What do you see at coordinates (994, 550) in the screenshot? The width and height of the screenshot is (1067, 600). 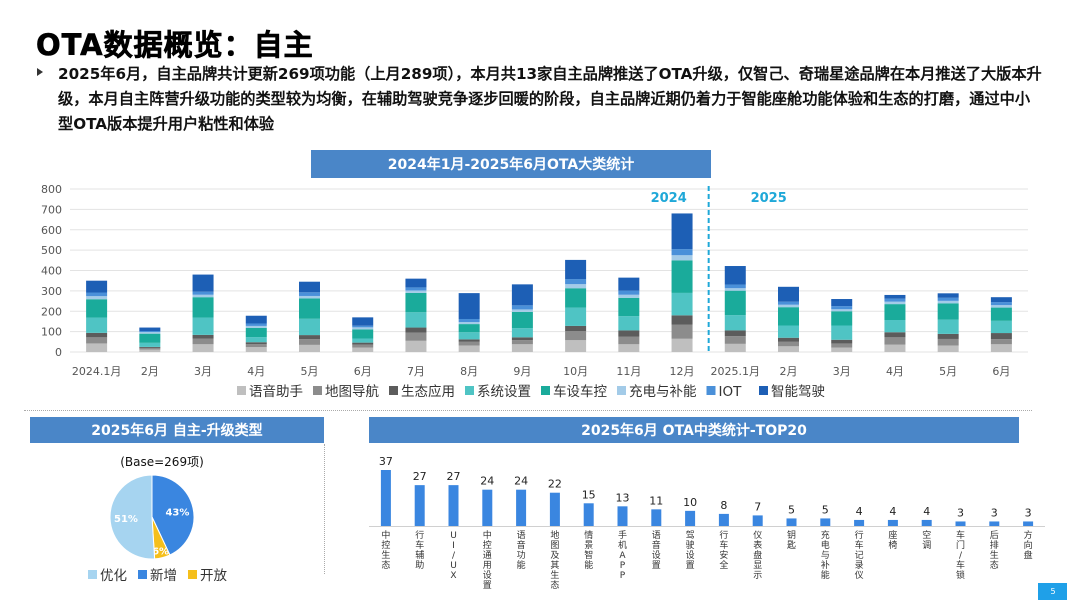 I see `top20-category-label: 后排生态` at bounding box center [994, 550].